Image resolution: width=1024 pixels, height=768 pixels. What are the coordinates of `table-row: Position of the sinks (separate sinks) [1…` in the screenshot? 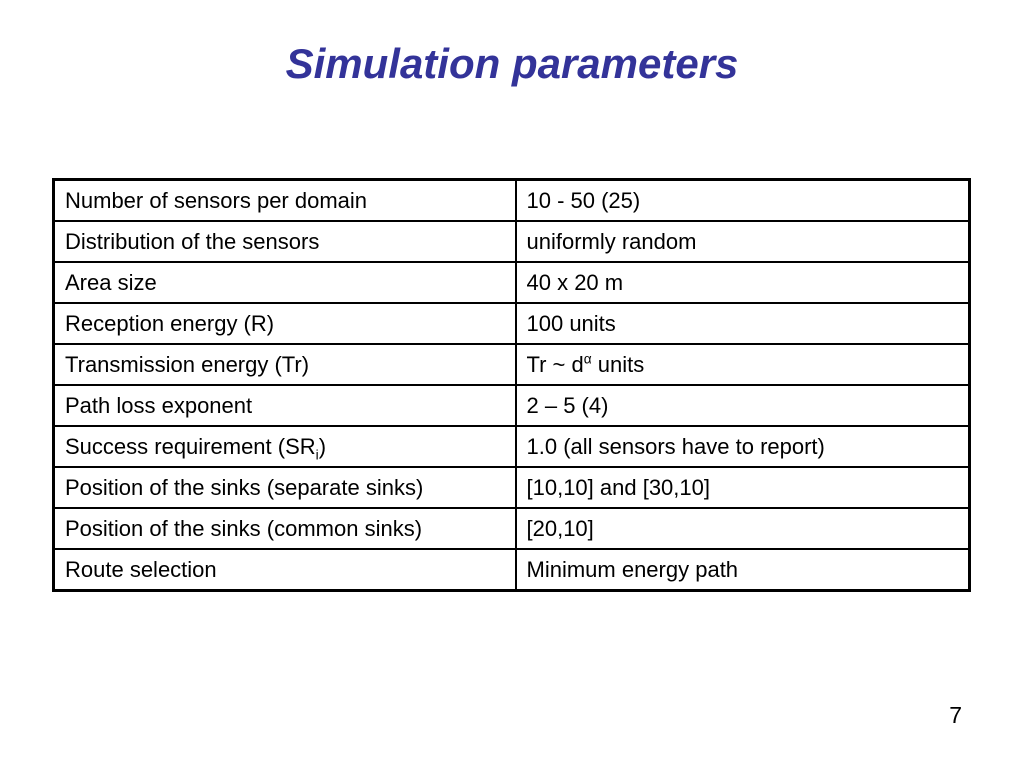 It's located at (511, 487).